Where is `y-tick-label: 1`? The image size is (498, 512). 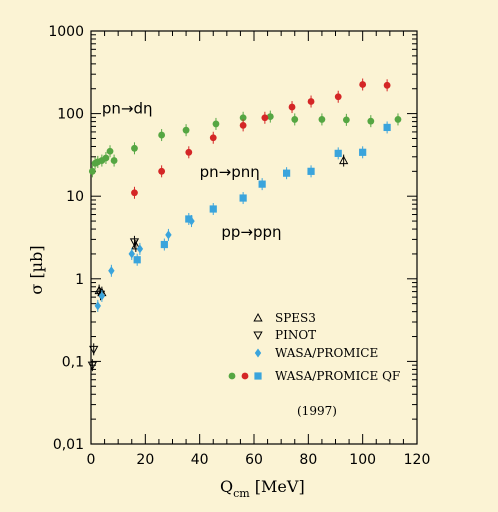
y-tick-label: 1 is located at coordinates (79, 280).